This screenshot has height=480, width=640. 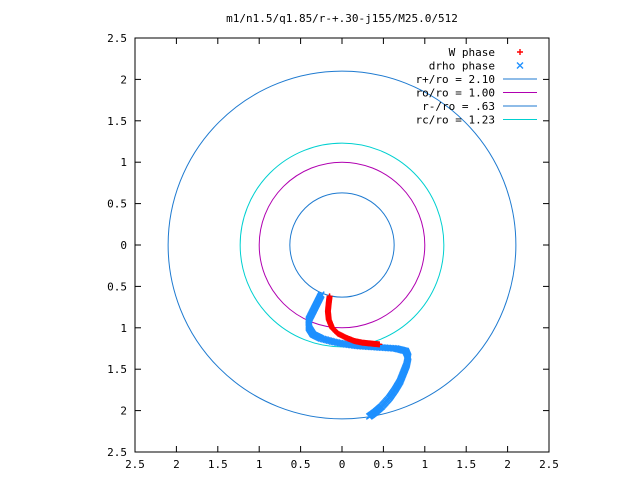 I want to click on x-tick-label: 0, so click(x=342, y=464).